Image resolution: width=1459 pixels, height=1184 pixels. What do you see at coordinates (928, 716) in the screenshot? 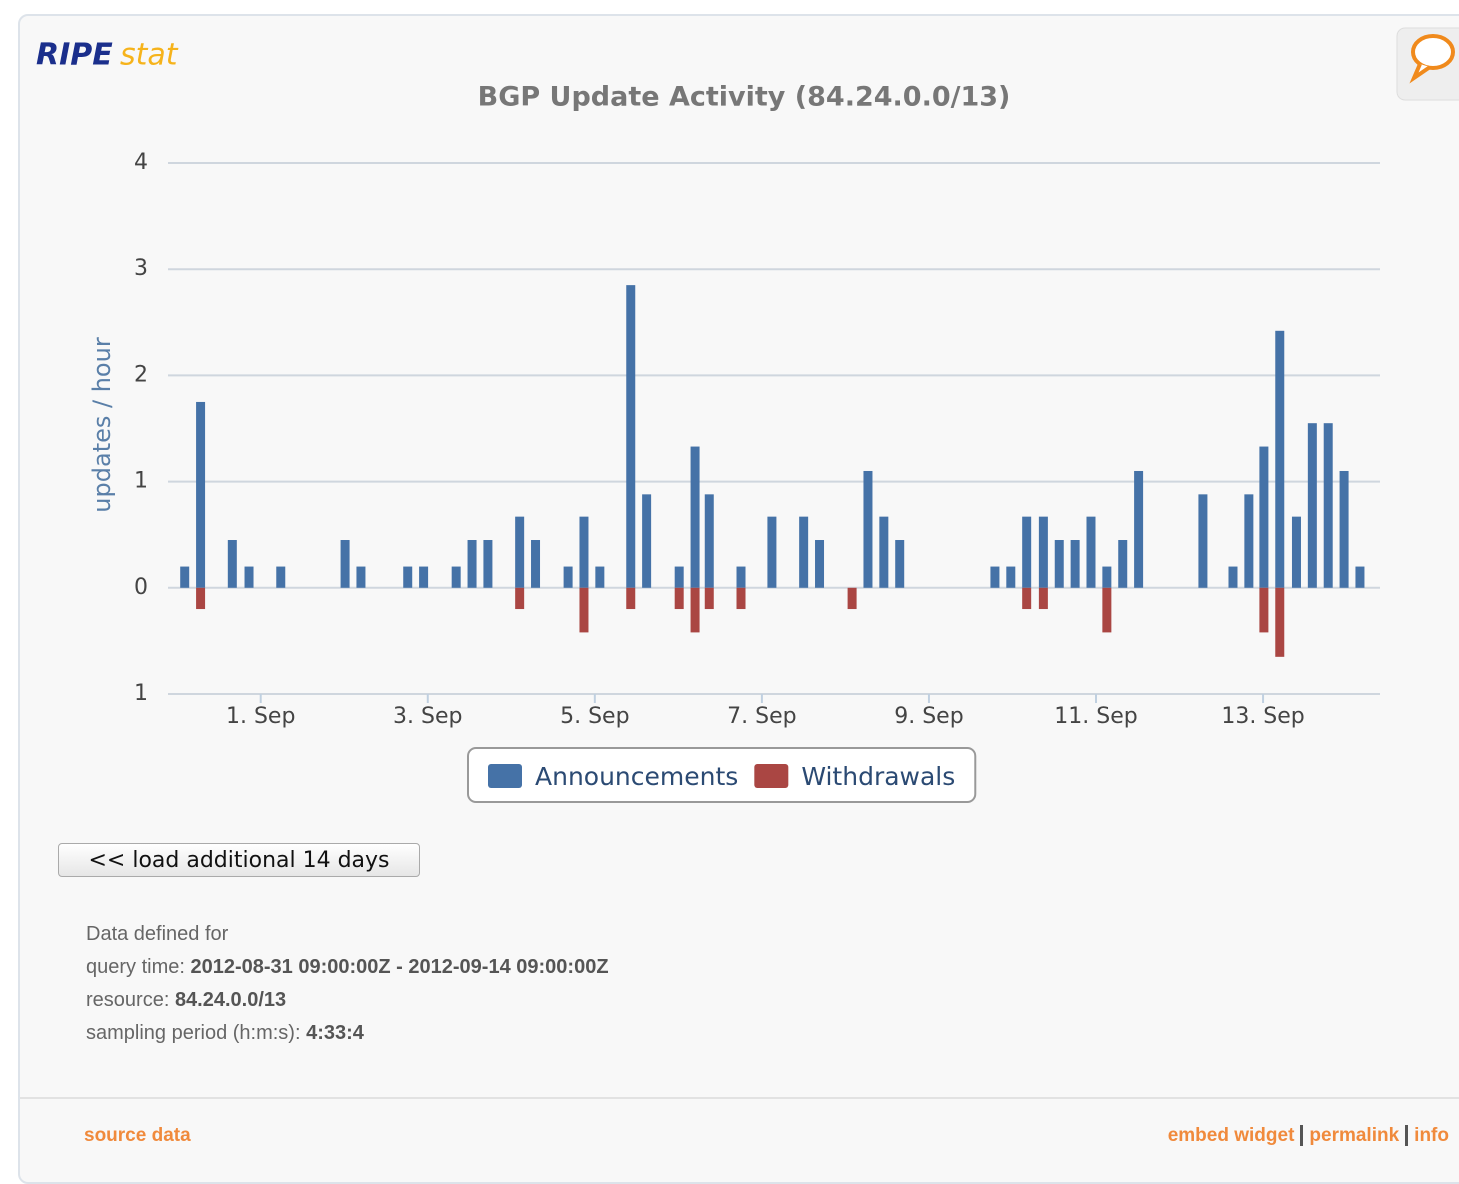
I see `x-tick-label: 9. Sep` at bounding box center [928, 716].